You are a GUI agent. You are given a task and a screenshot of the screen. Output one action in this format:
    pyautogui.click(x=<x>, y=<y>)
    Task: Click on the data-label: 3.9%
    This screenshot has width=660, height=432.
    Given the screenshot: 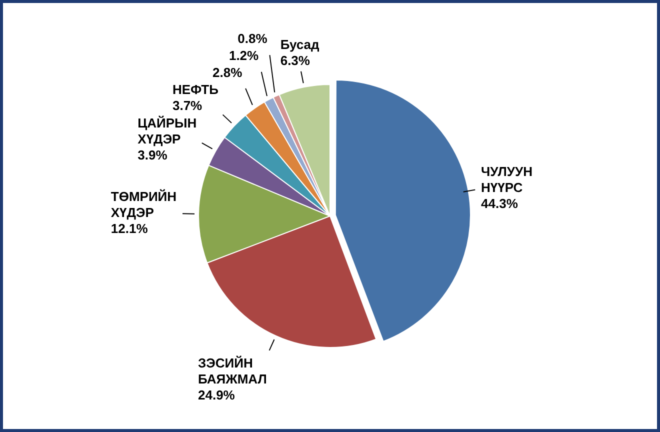 What is the action you would take?
    pyautogui.click(x=153, y=155)
    